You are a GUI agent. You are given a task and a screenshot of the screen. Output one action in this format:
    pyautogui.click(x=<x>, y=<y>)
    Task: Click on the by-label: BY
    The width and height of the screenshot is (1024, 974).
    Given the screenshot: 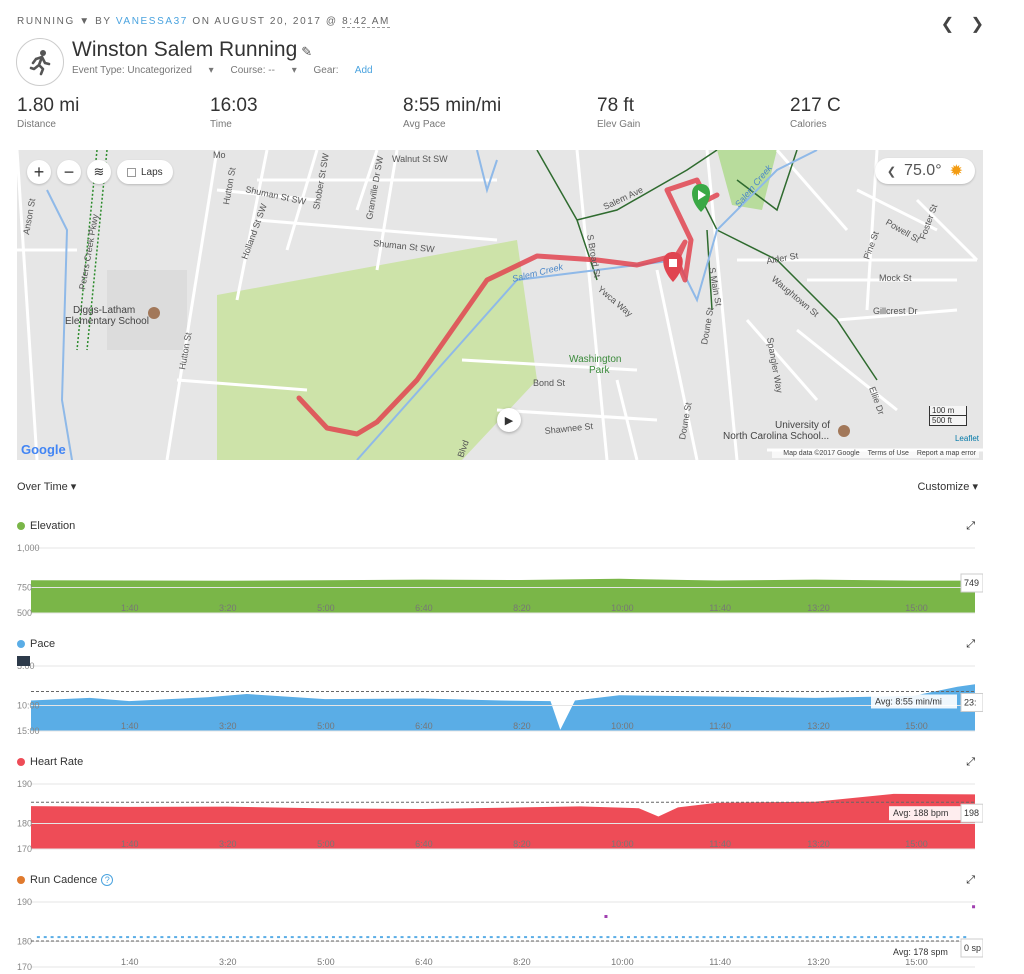 What is the action you would take?
    pyautogui.click(x=103, y=21)
    